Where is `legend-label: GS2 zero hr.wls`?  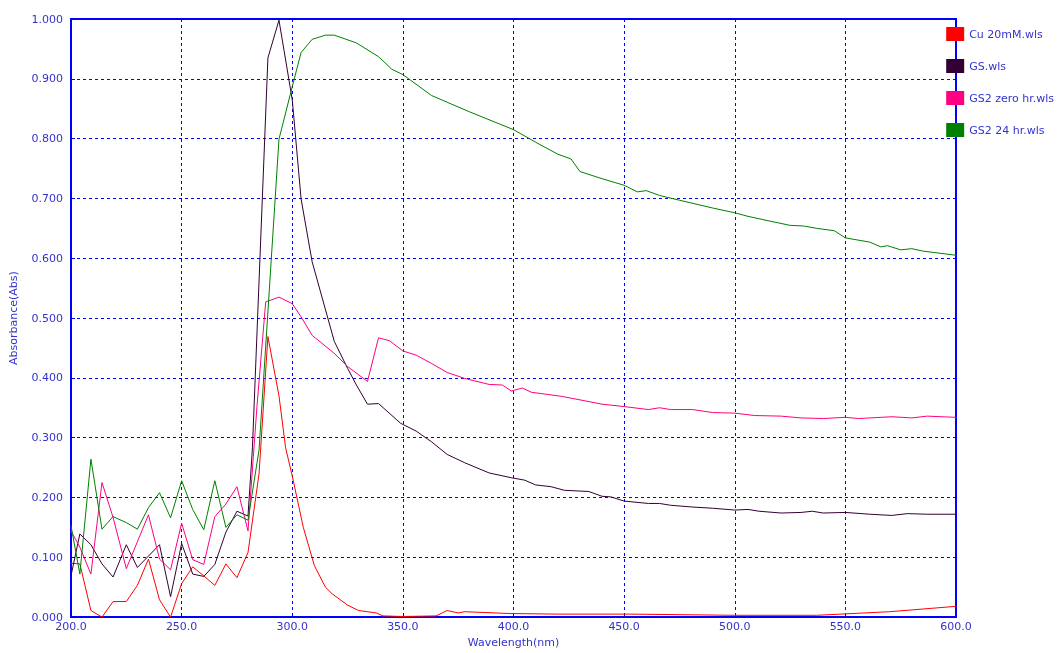
legend-label: GS2 zero hr.wls is located at coordinates (1012, 98).